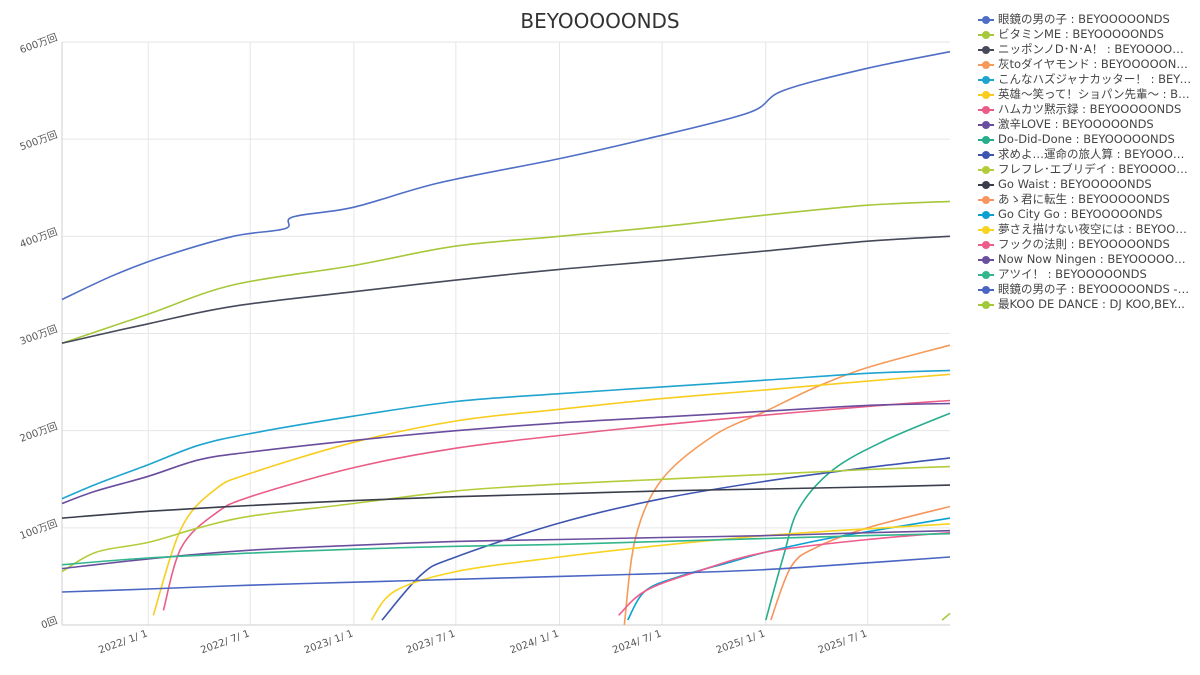 The width and height of the screenshot is (1200, 675). What do you see at coordinates (1075, 184) in the screenshot?
I see `legend-label: Go Waist : BEYOOOOONDS` at bounding box center [1075, 184].